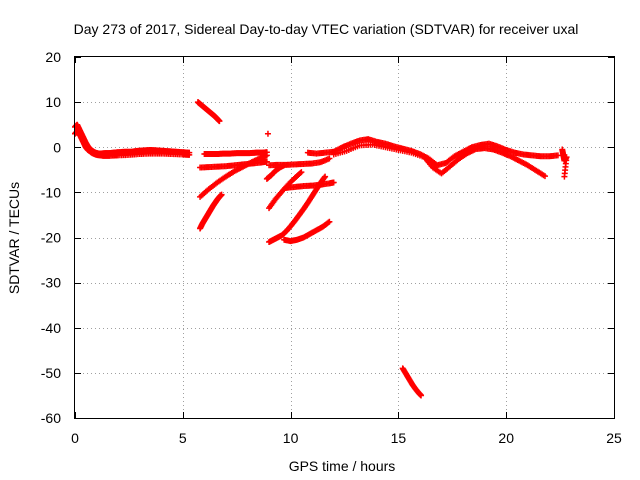 The image size is (640, 480). What do you see at coordinates (75, 438) in the screenshot?
I see `x-tick-label: 0` at bounding box center [75, 438].